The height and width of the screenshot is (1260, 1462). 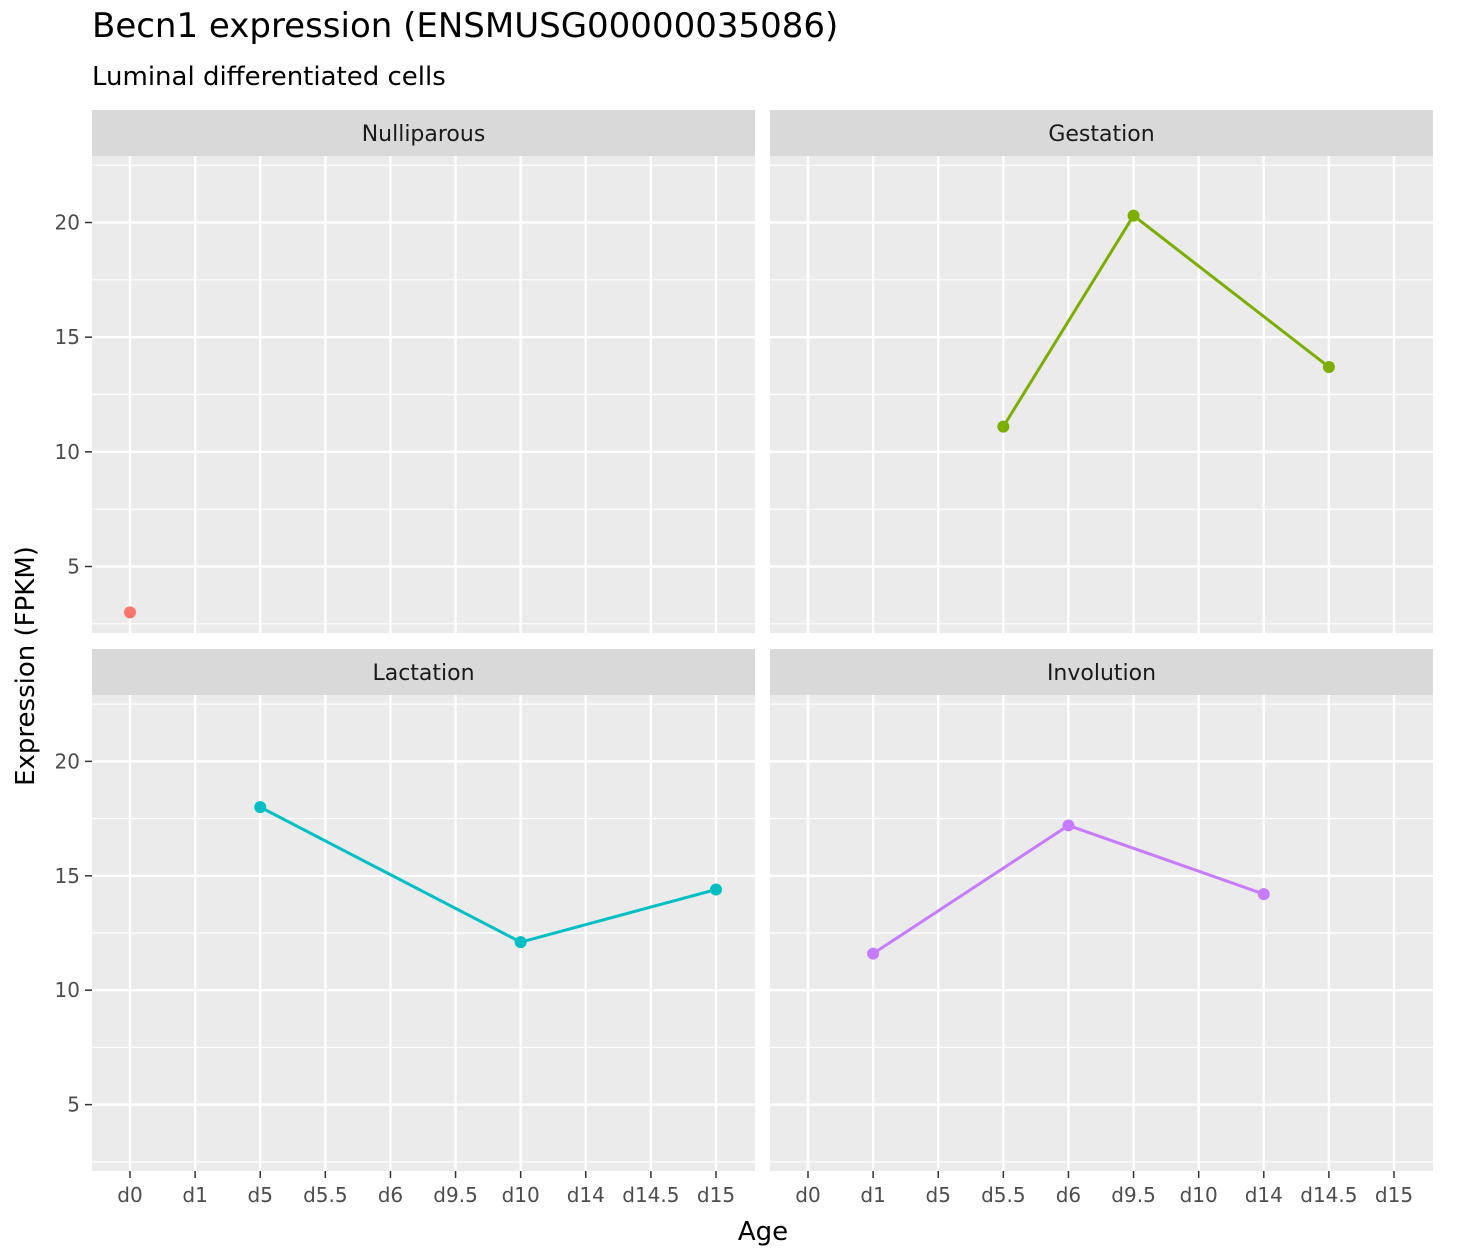 I want to click on facet-label-nulliparous: Nulliparous, so click(x=424, y=134).